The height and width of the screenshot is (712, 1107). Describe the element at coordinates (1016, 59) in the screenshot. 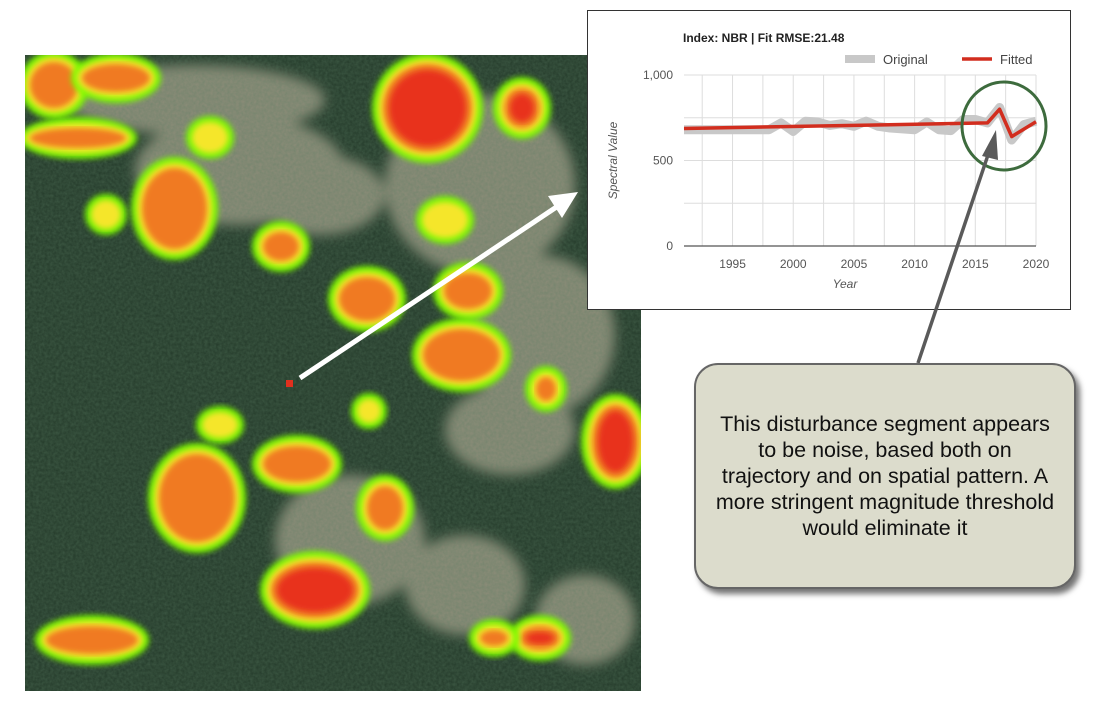

I see `legend-label: Fitted` at that location.